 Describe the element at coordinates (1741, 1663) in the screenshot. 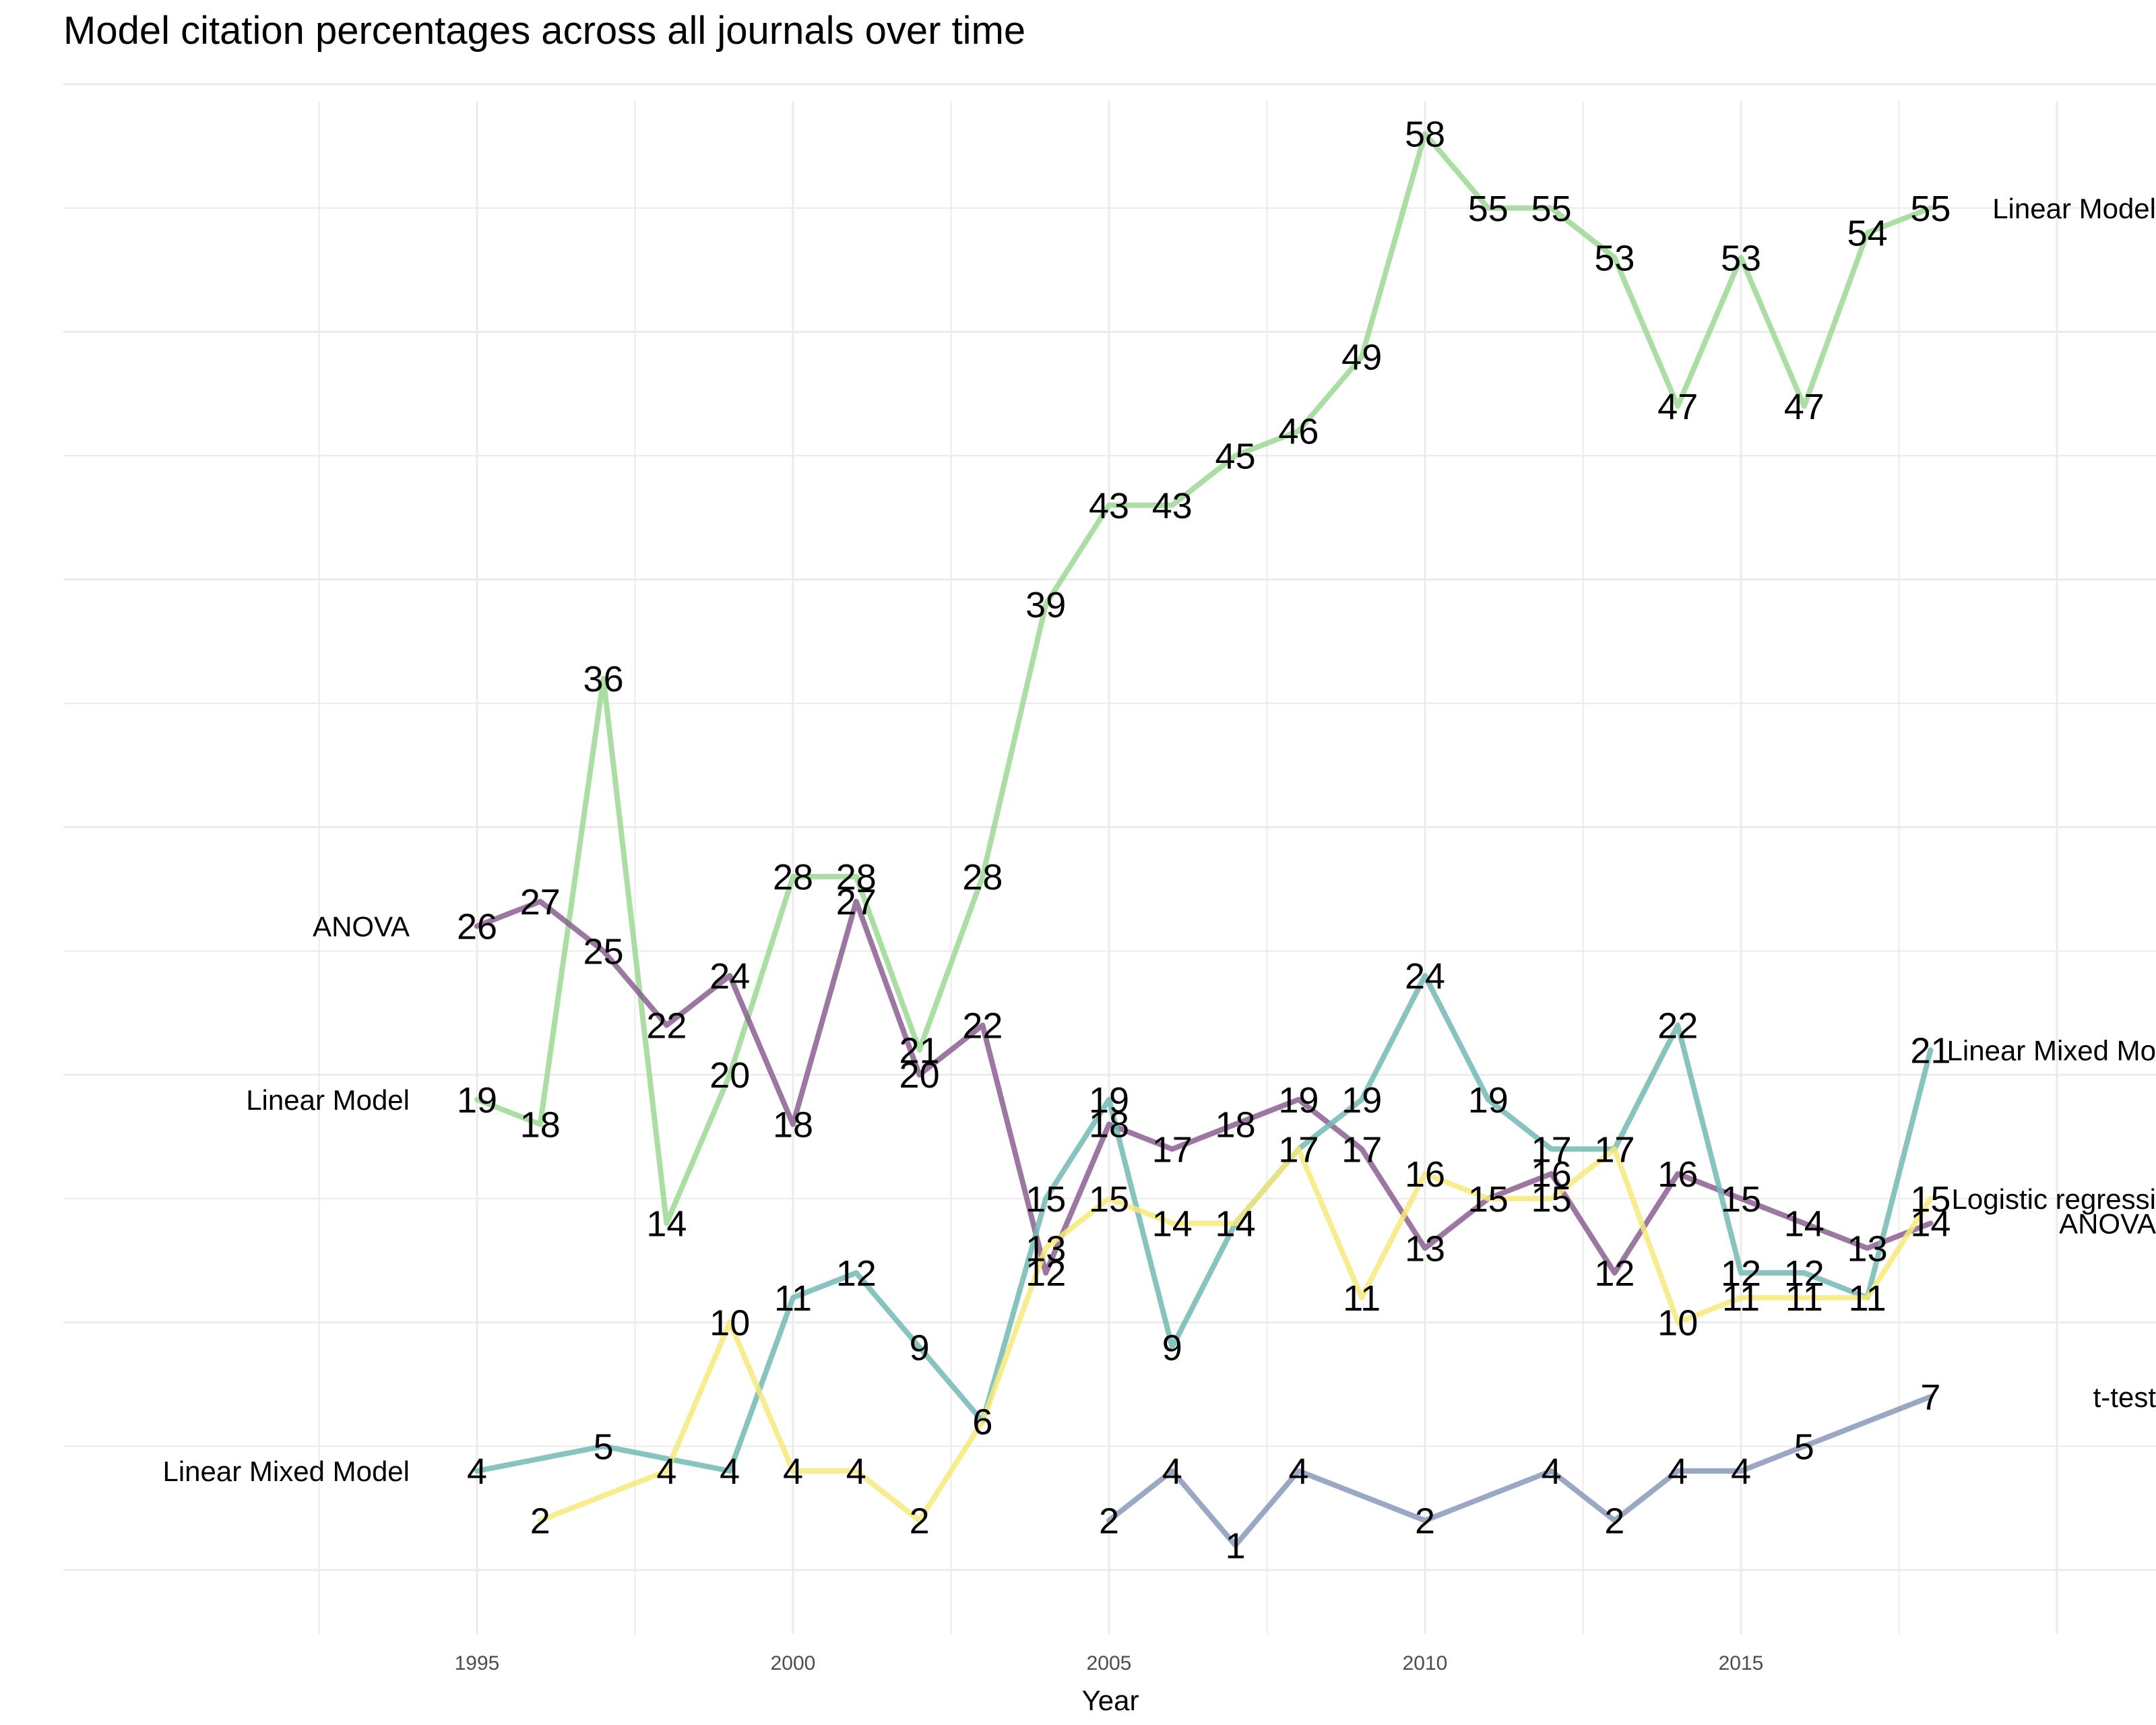

I see `x-tick-label: 2015` at that location.